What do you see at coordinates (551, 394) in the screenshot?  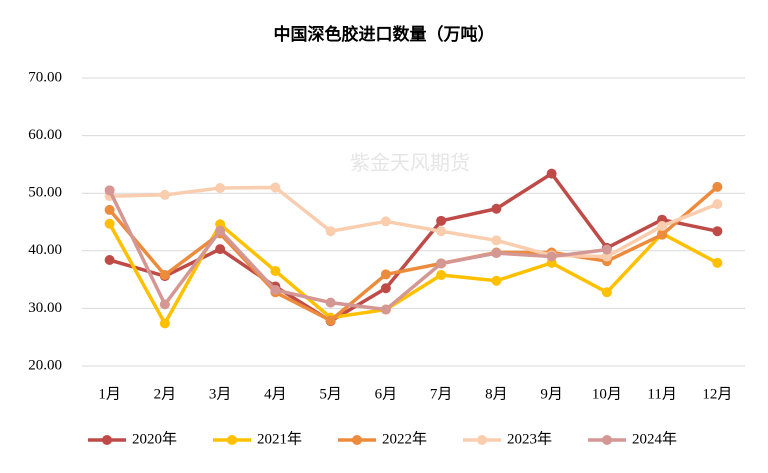 I see `x-tick-label: 9月` at bounding box center [551, 394].